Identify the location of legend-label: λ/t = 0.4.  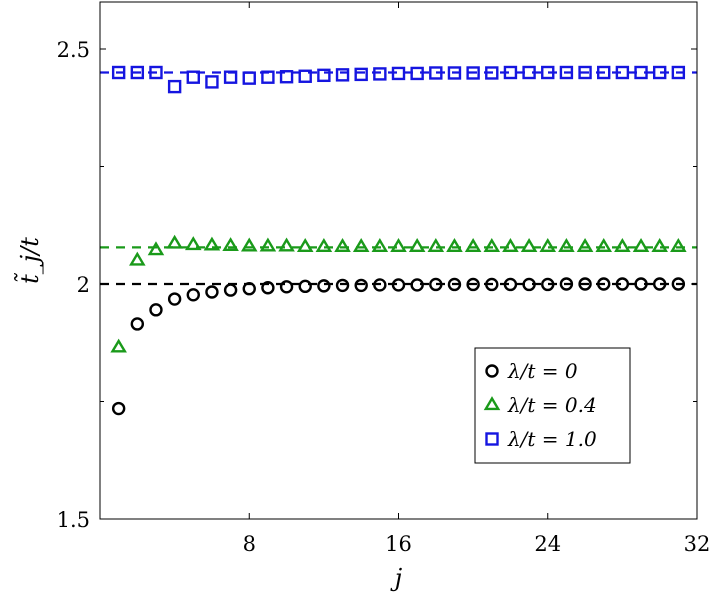
(552, 405).